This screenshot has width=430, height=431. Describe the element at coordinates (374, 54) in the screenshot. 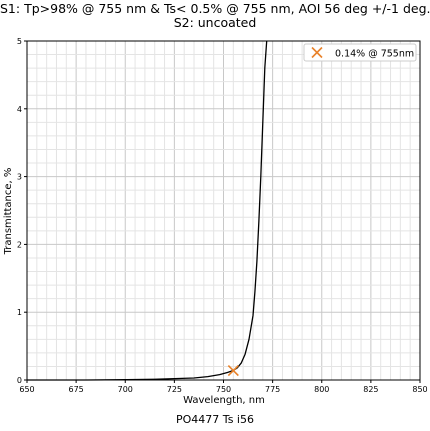

I see `legend-label: 0.14% @ 755nm` at that location.